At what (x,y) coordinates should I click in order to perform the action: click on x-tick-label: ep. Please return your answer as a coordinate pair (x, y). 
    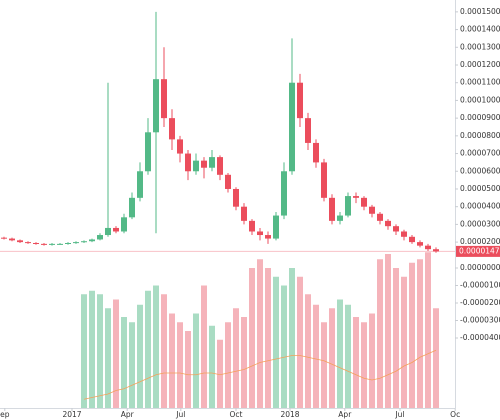
    Looking at the image, I should click on (5, 414).